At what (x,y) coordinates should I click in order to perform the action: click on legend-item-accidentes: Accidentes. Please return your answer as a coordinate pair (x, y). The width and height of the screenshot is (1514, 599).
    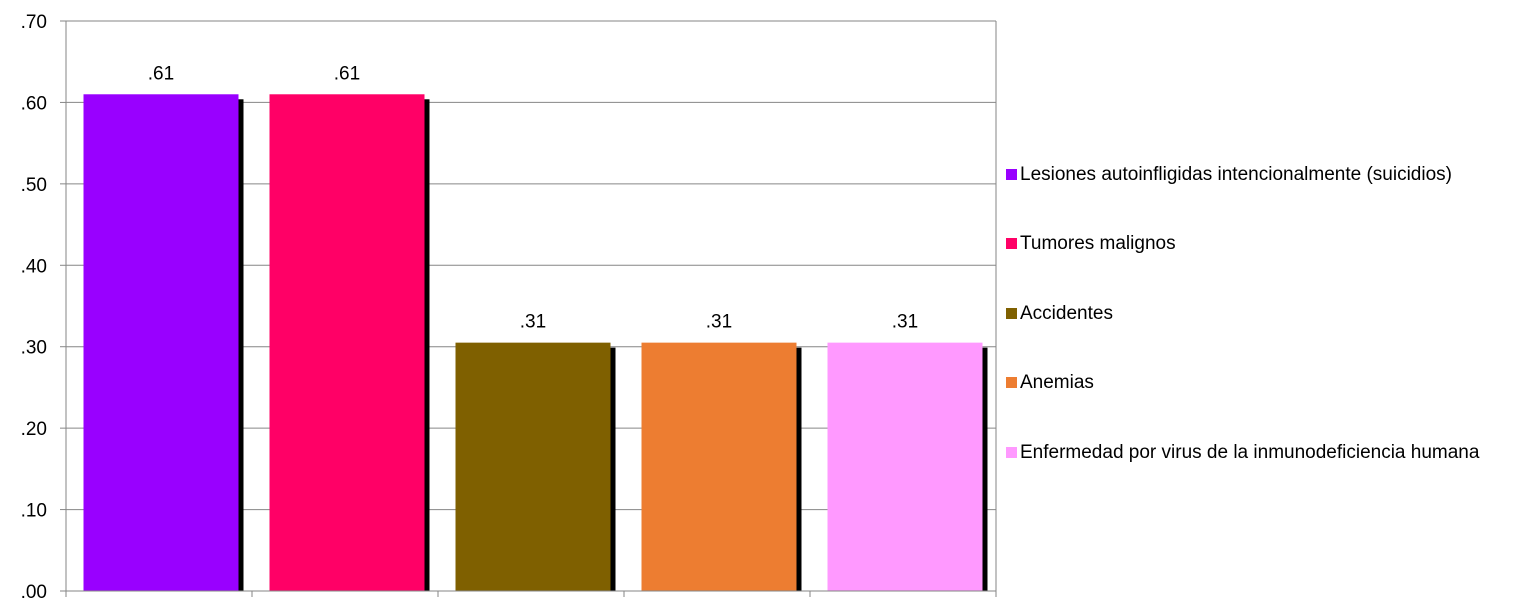
    Looking at the image, I should click on (1258, 314).